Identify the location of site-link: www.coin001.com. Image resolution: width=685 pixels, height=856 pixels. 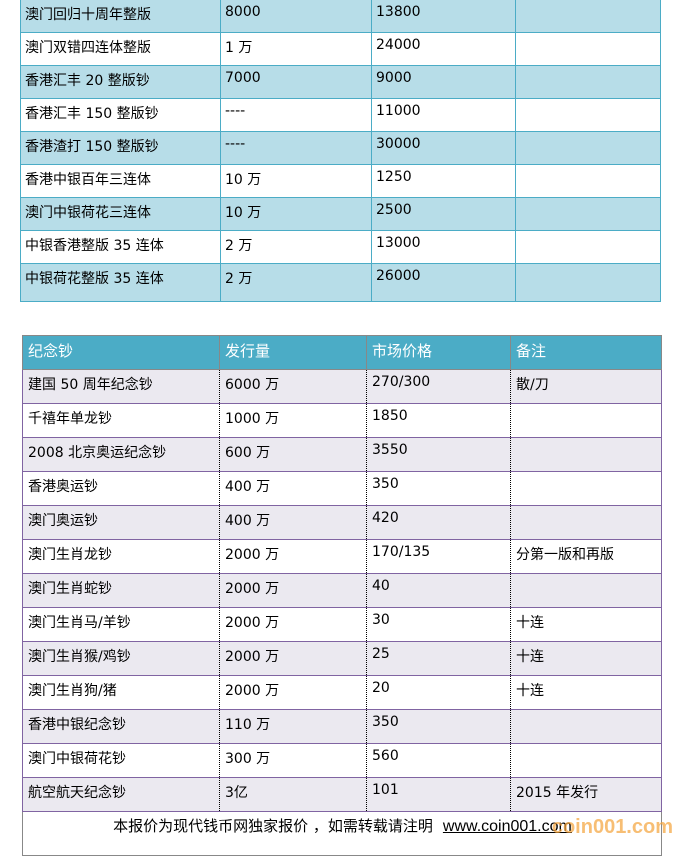
(507, 826).